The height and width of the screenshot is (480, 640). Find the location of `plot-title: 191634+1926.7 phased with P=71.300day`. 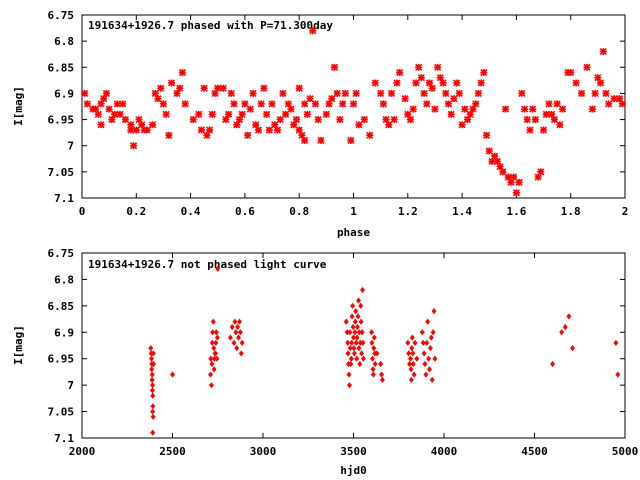

plot-title: 191634+1926.7 phased with P=71.300day is located at coordinates (210, 25).